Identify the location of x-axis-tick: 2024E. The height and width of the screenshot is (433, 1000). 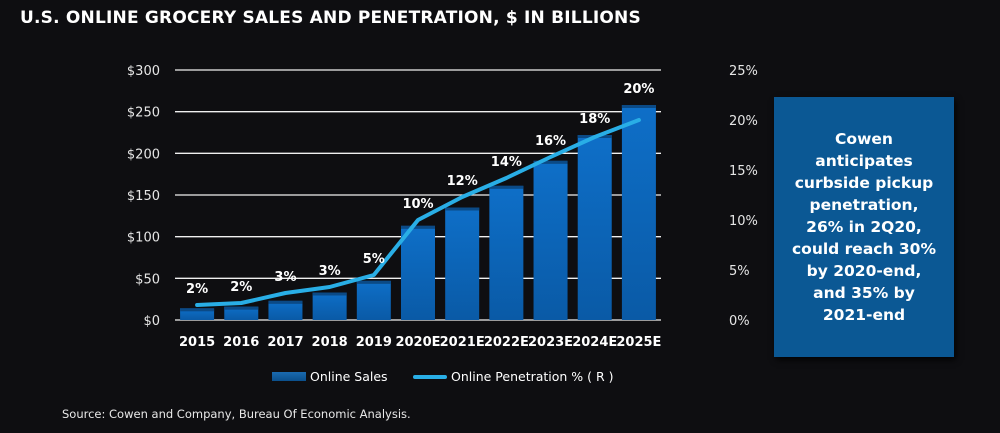
(594, 342).